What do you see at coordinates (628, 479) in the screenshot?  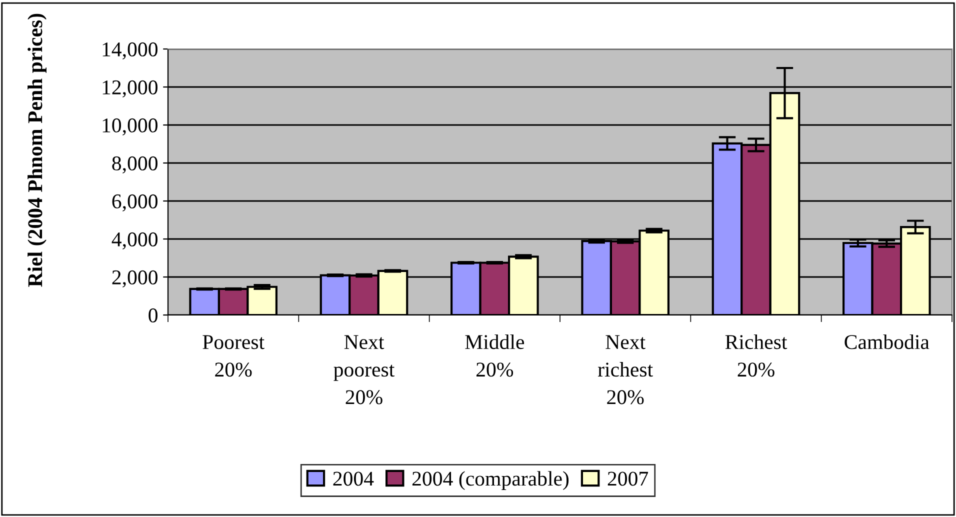 I see `legend-label: 2007` at bounding box center [628, 479].